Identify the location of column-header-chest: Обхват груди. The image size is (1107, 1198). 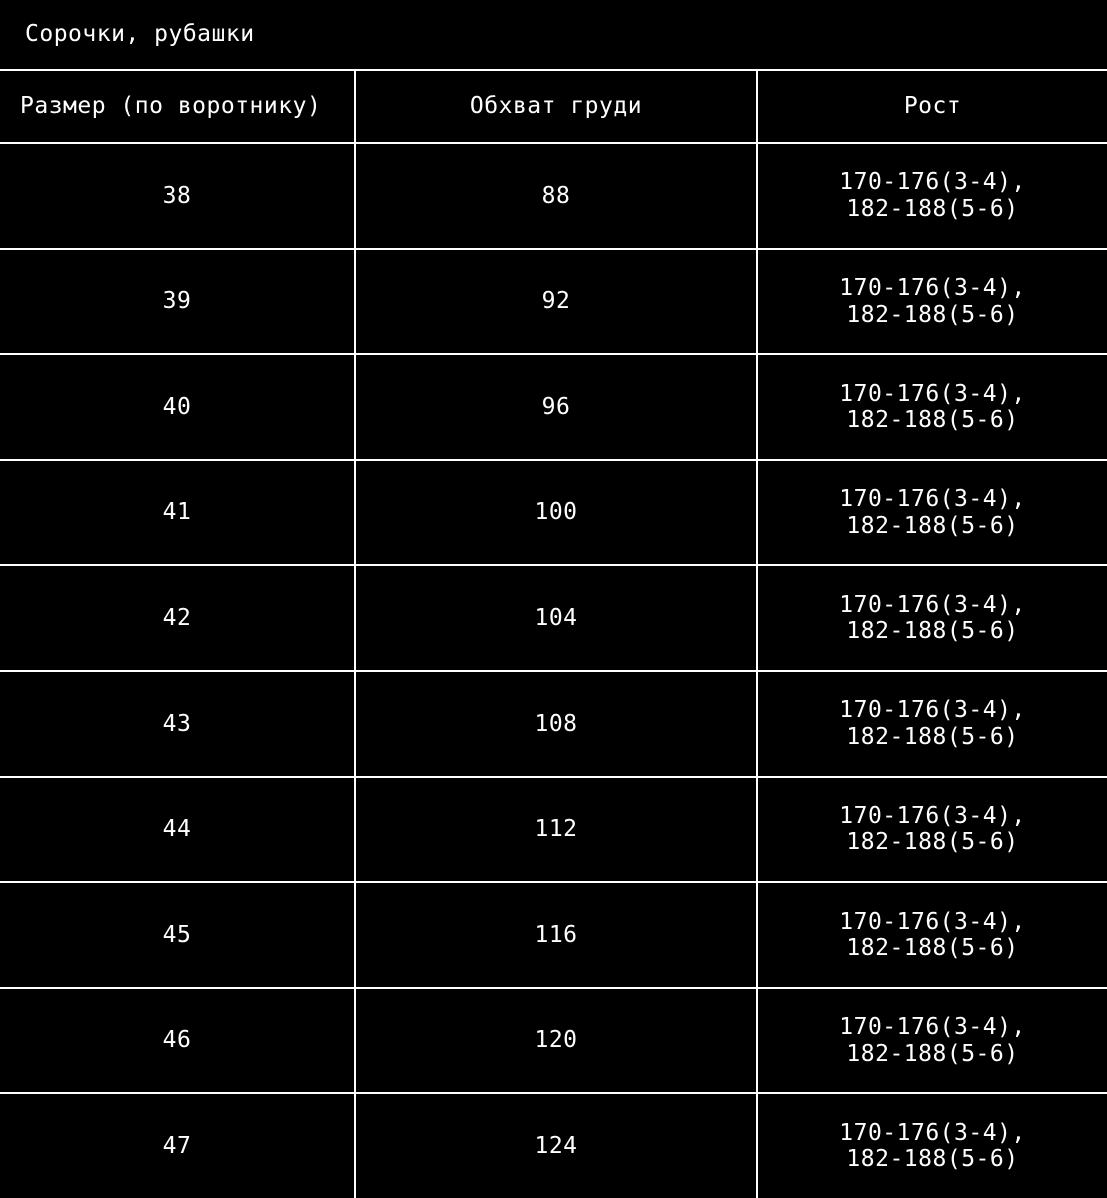
(556, 107).